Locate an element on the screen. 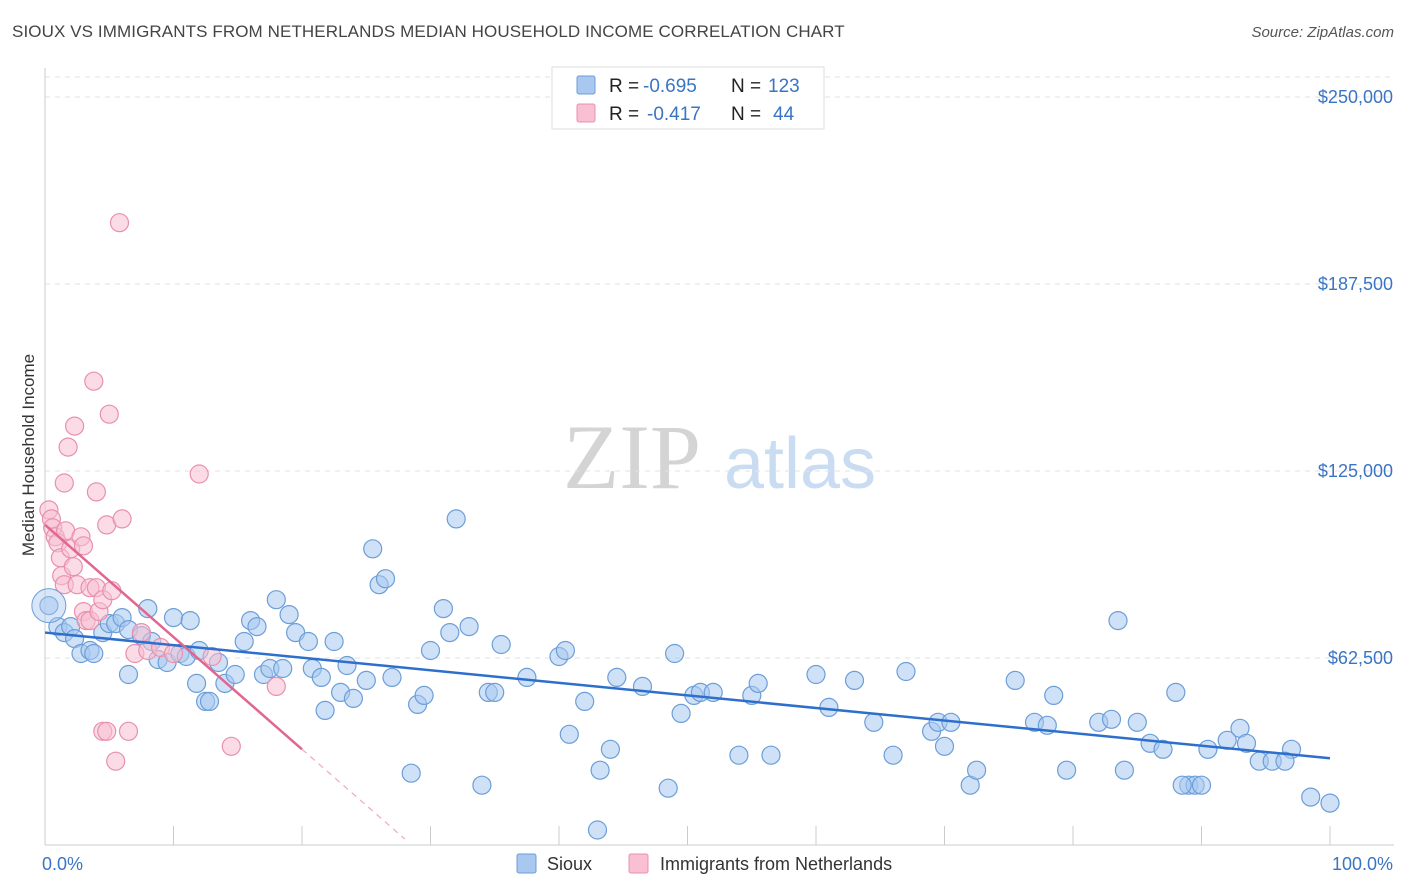  netherlands-trend-line is located at coordinates (173, 637).